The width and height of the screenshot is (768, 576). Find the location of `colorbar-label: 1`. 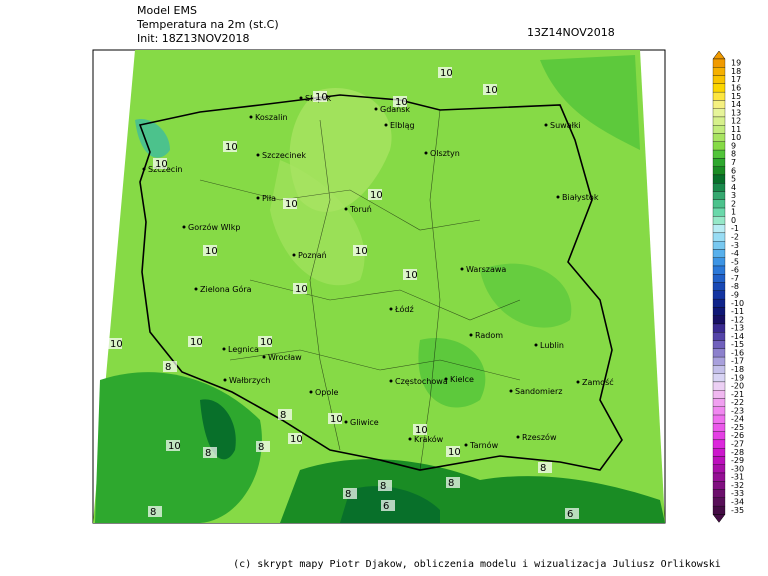

colorbar-label: 1 is located at coordinates (733, 212).